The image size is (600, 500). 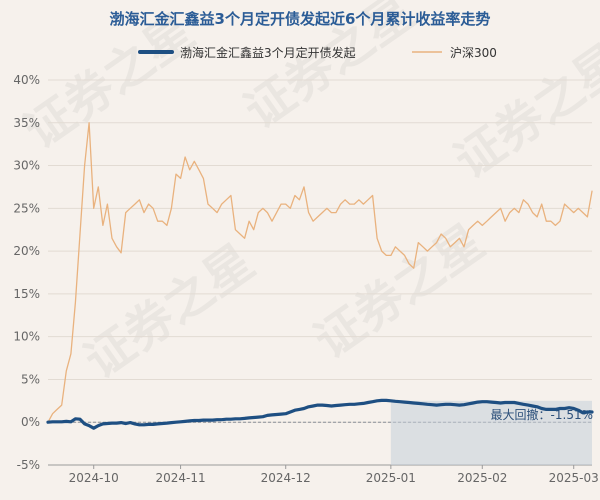 I want to click on x-tick-label: 2024-12, so click(x=286, y=478).